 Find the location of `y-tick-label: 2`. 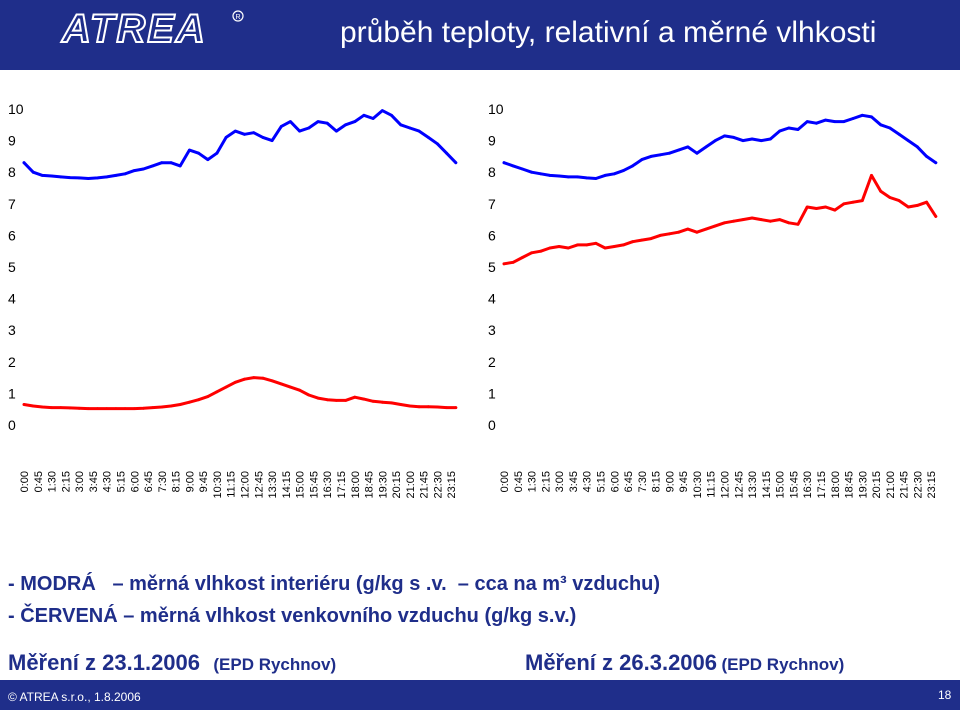

y-tick-label: 2 is located at coordinates (492, 362).